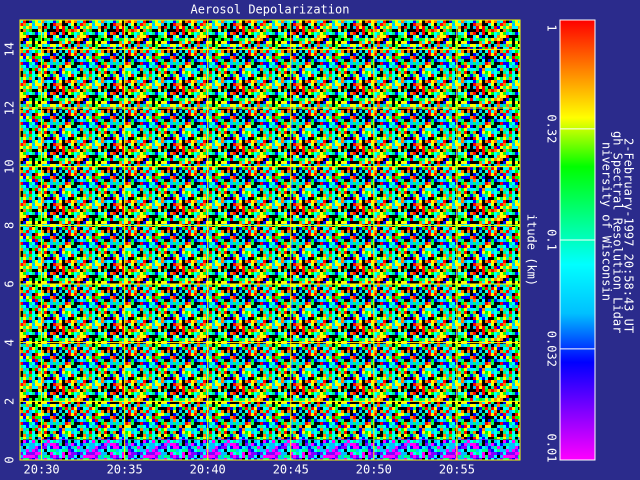  I want to click on x-tick-label: 20:35, so click(125, 470).